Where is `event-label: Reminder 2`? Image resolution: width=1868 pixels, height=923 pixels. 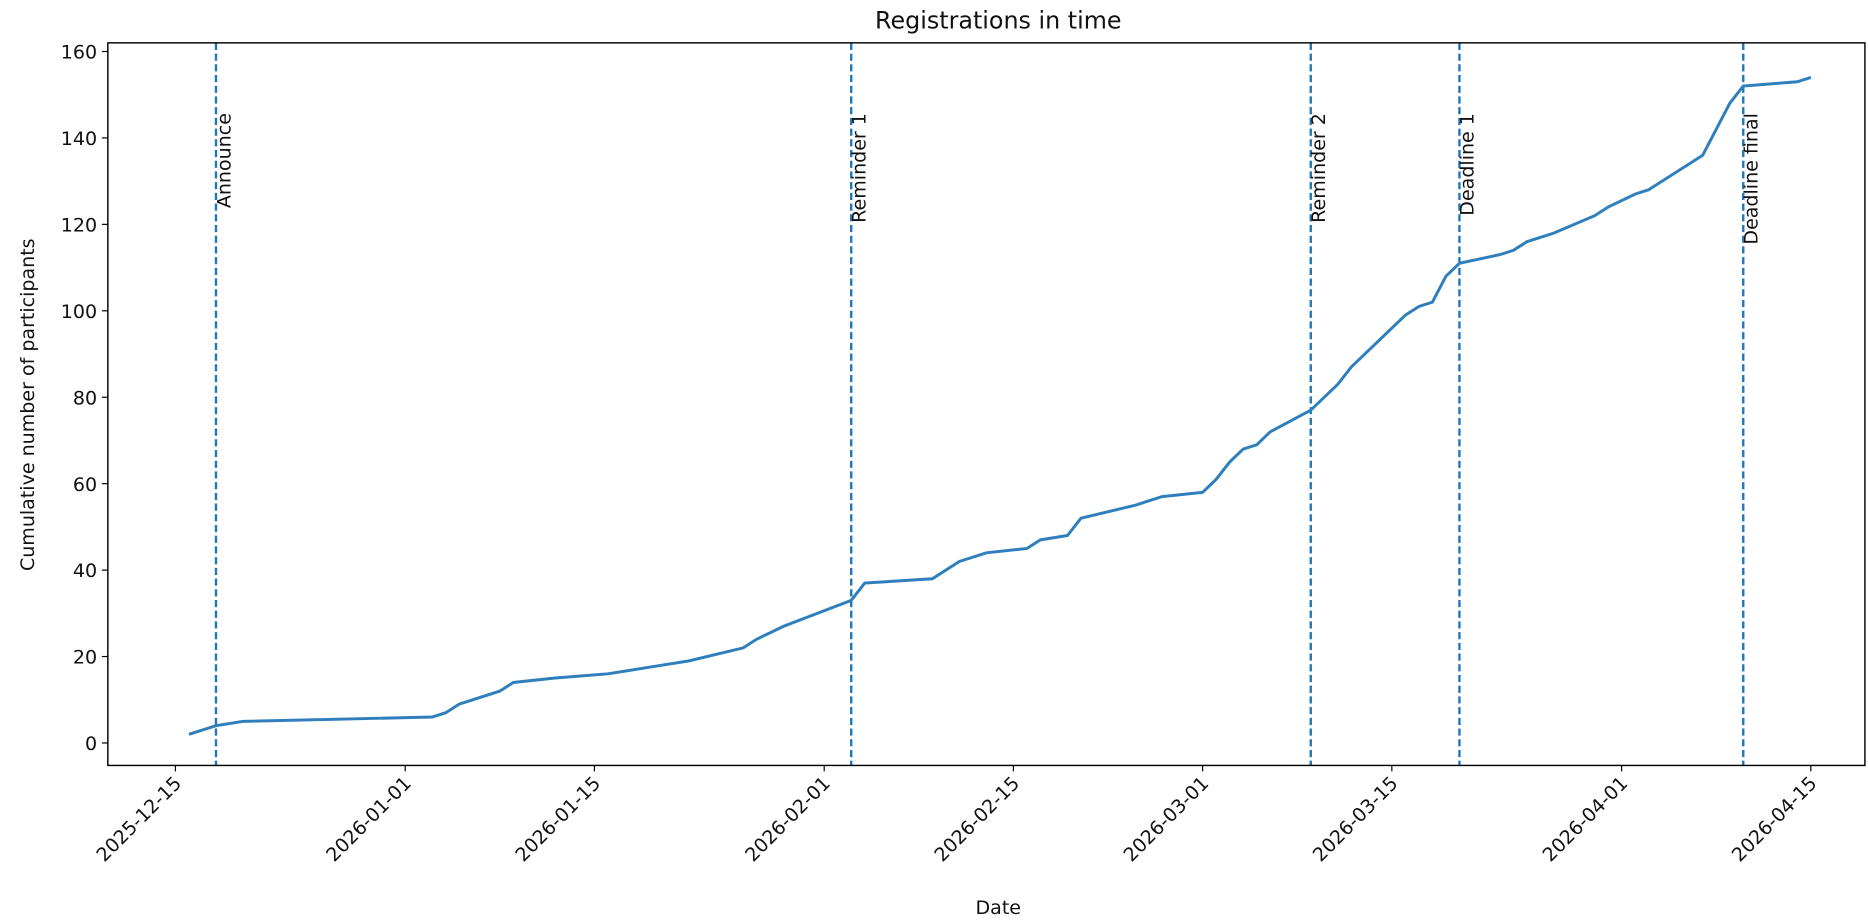 event-label: Reminder 2 is located at coordinates (1319, 168).